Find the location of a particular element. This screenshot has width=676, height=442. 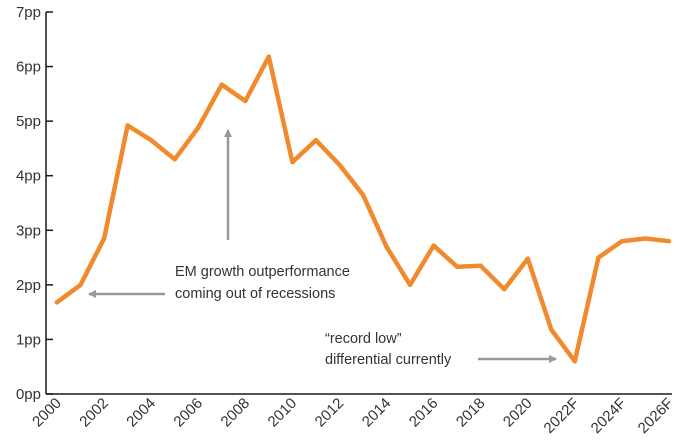

annotation-em-growth-line1: EM growth outperformance is located at coordinates (262, 272).